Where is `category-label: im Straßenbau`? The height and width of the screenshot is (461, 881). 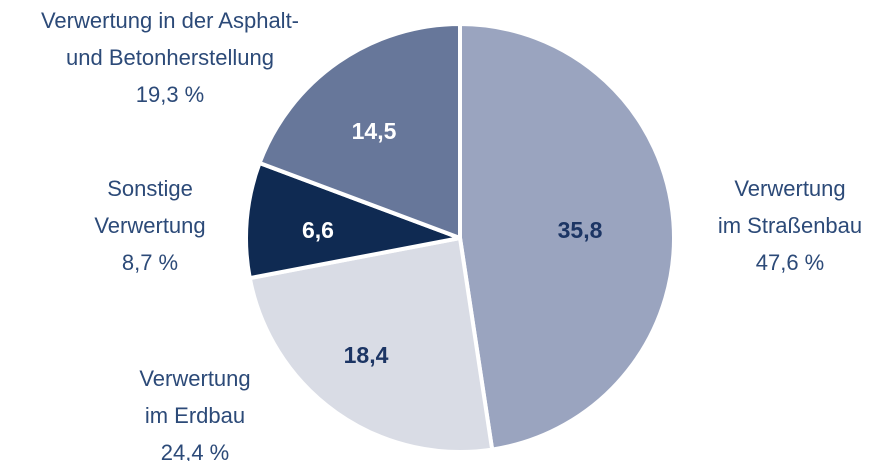 category-label: im Straßenbau is located at coordinates (790, 225).